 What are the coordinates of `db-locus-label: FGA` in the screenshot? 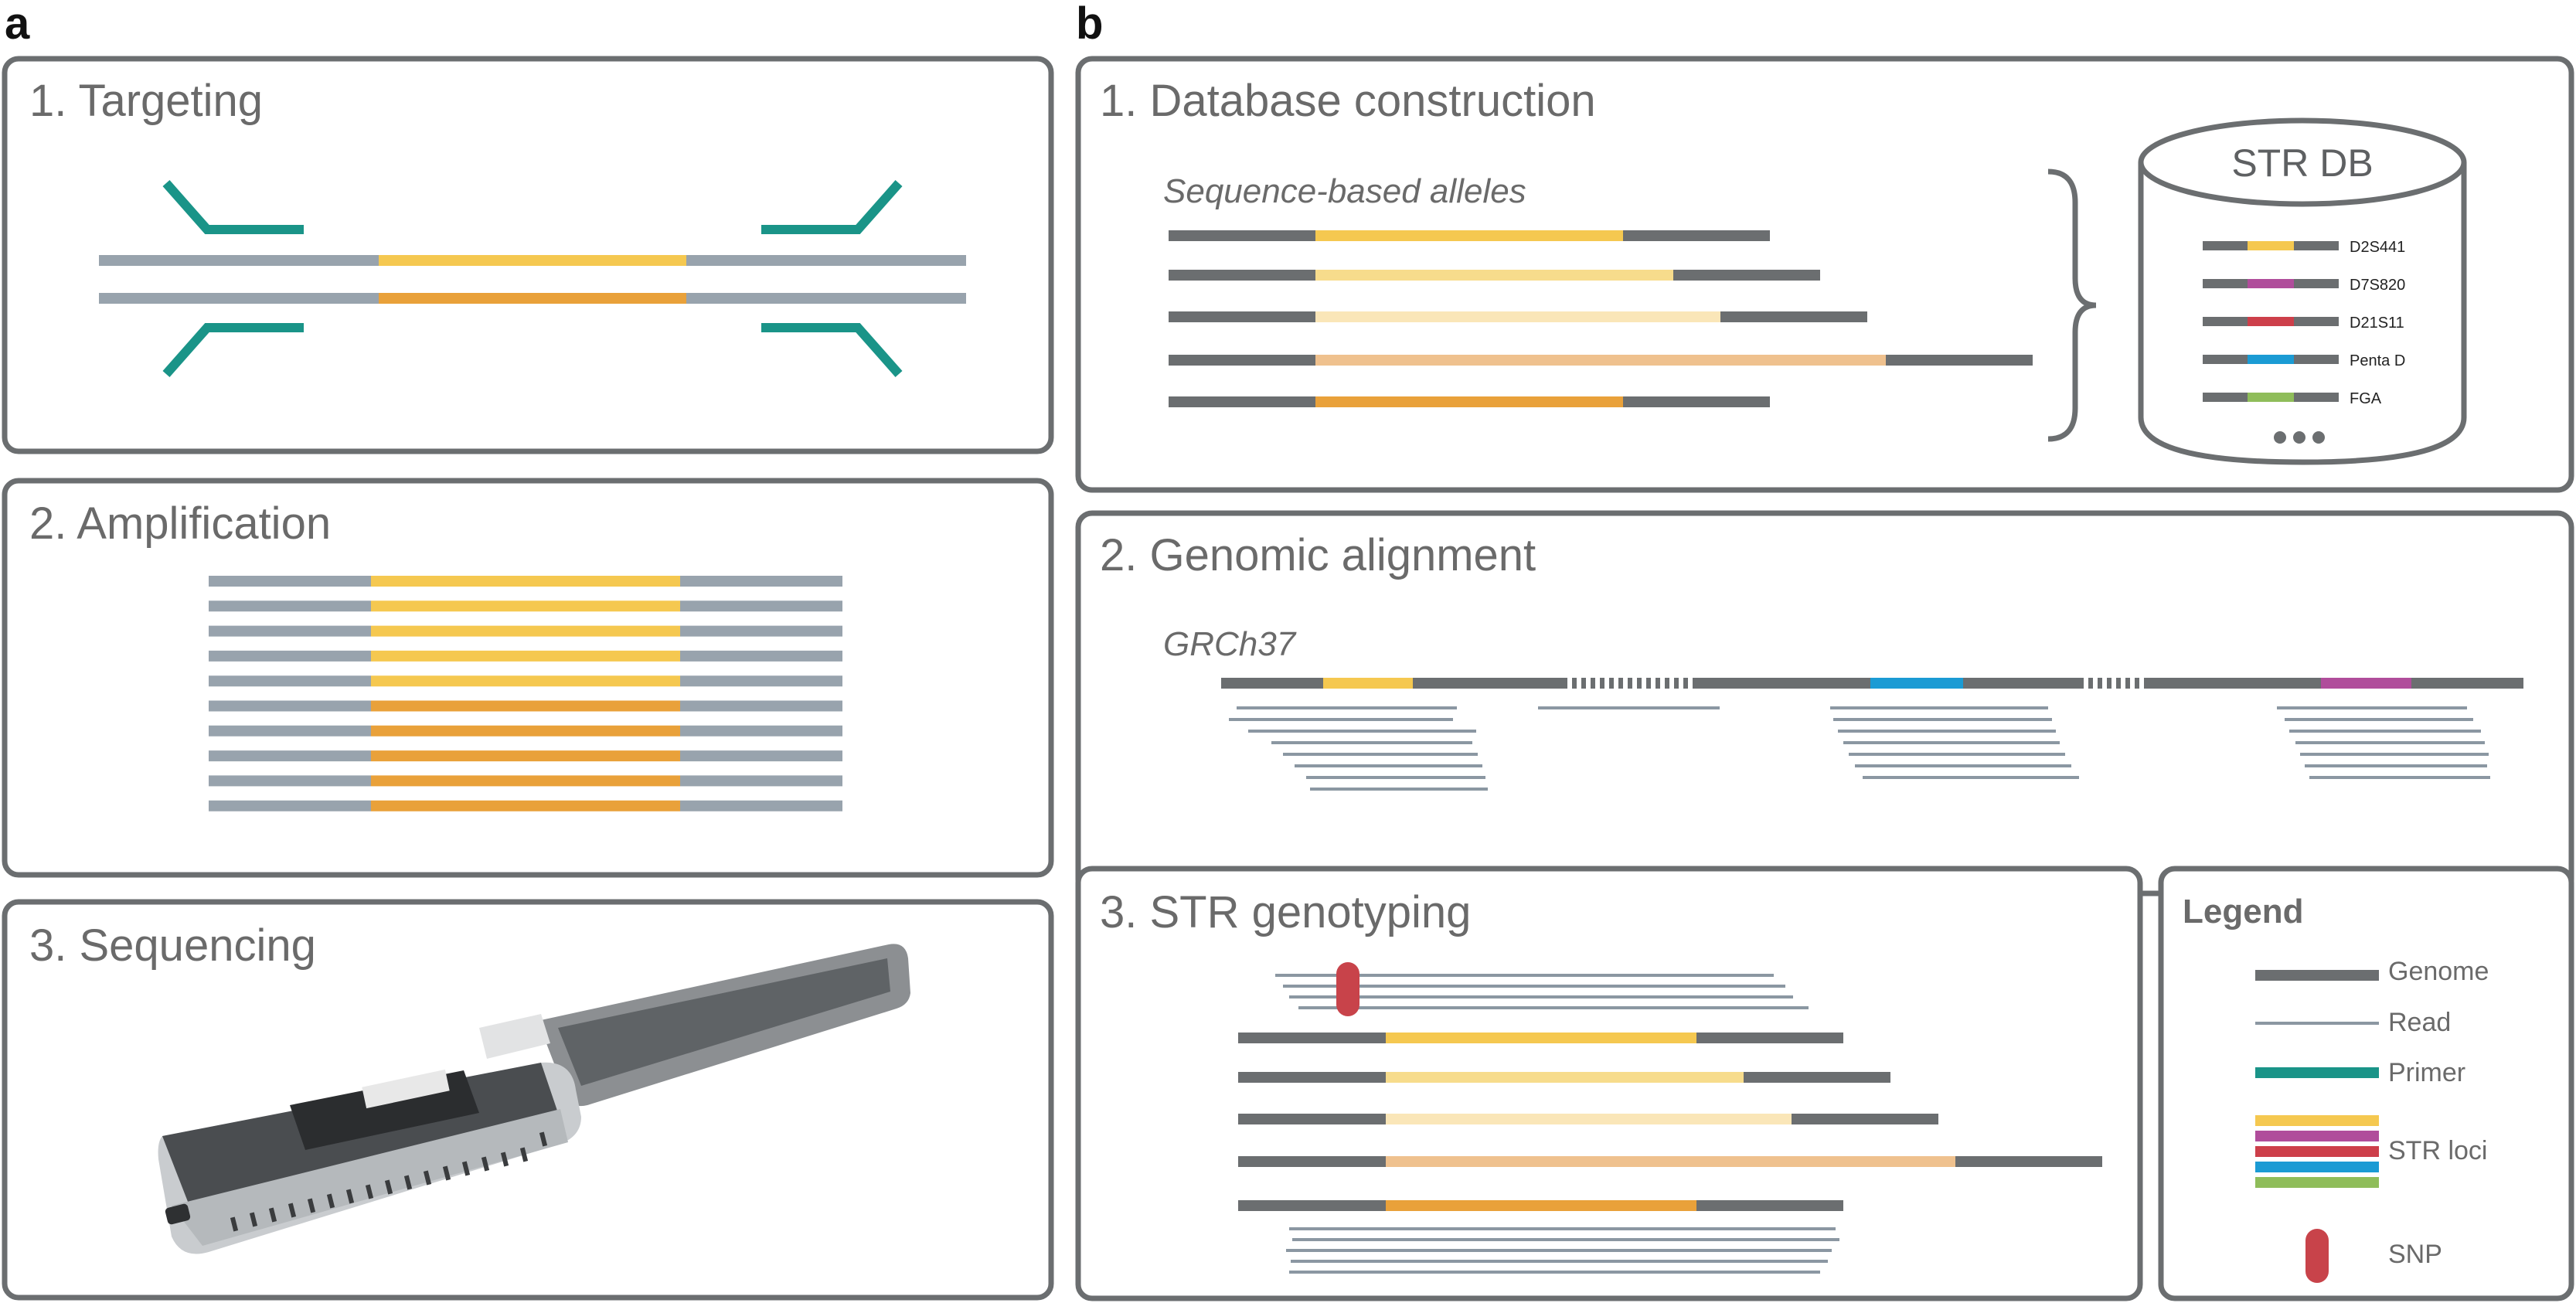 It's located at (2366, 398).